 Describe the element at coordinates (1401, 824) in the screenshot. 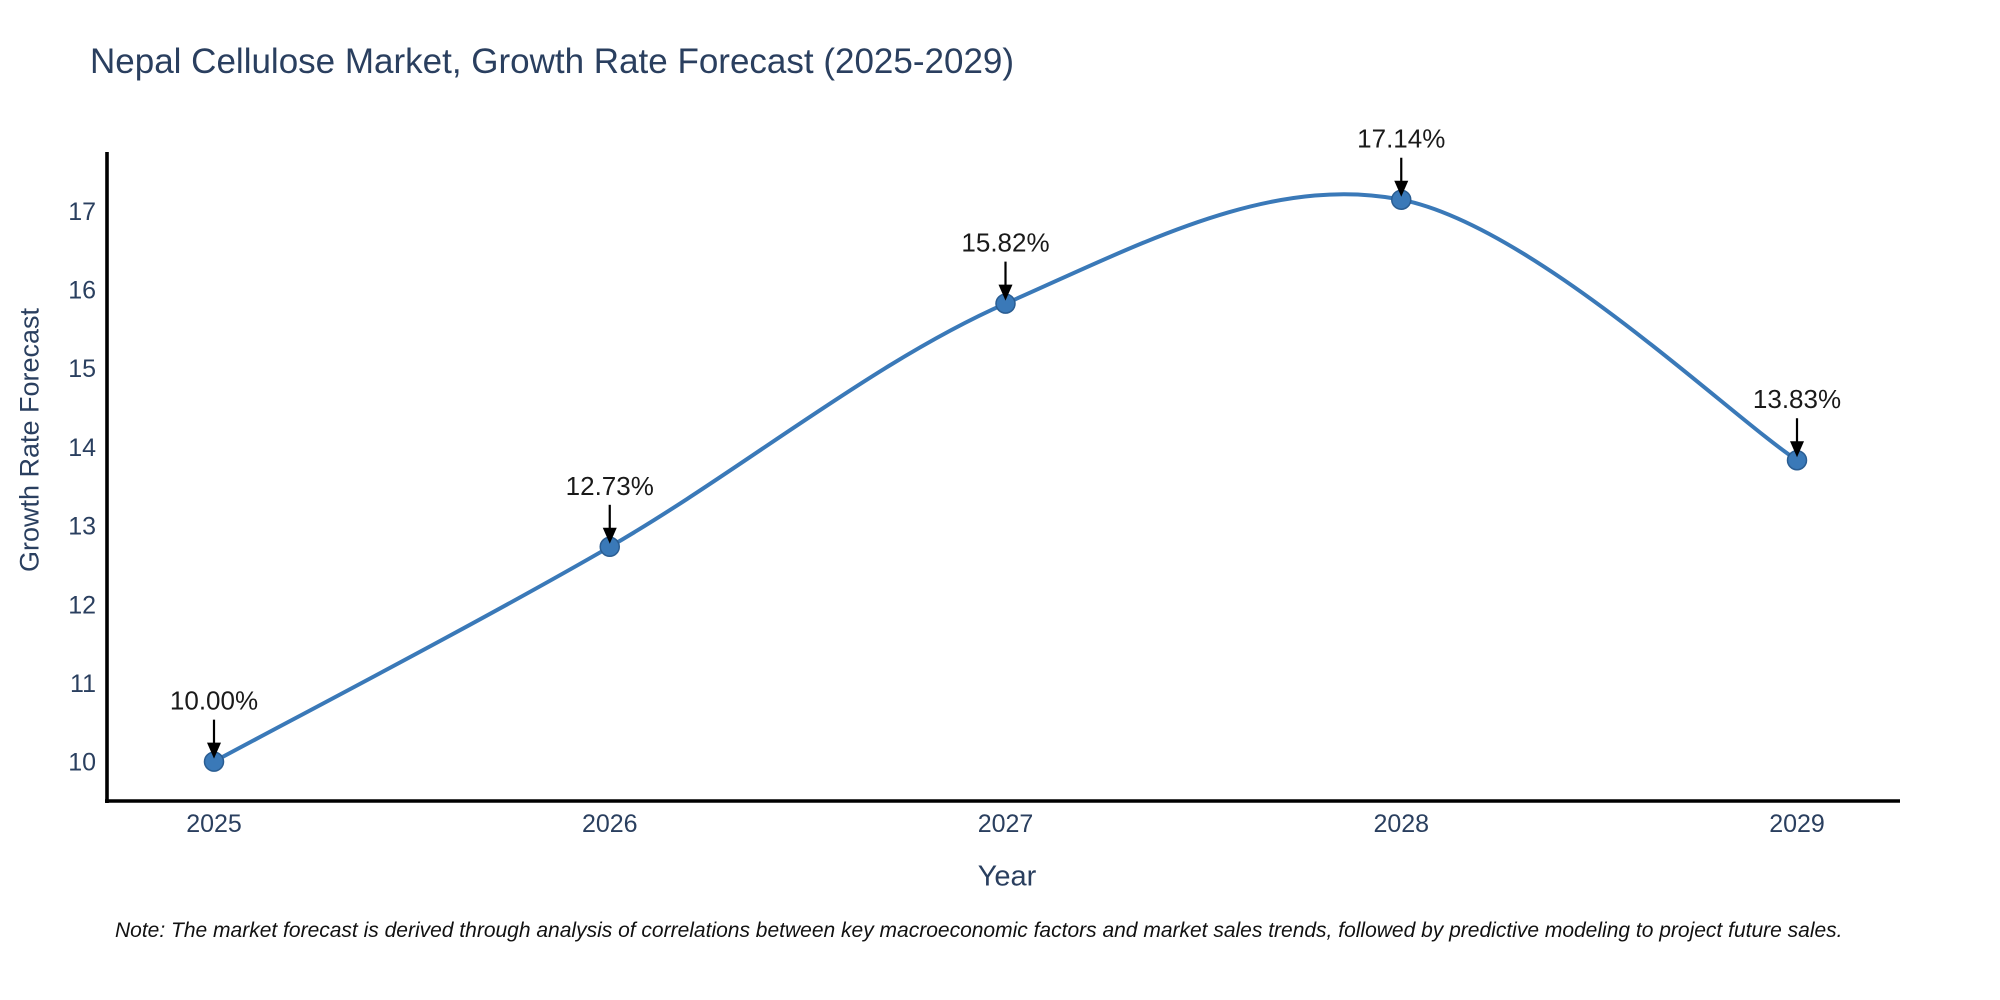

I see `x-tick-label: 2028` at that location.